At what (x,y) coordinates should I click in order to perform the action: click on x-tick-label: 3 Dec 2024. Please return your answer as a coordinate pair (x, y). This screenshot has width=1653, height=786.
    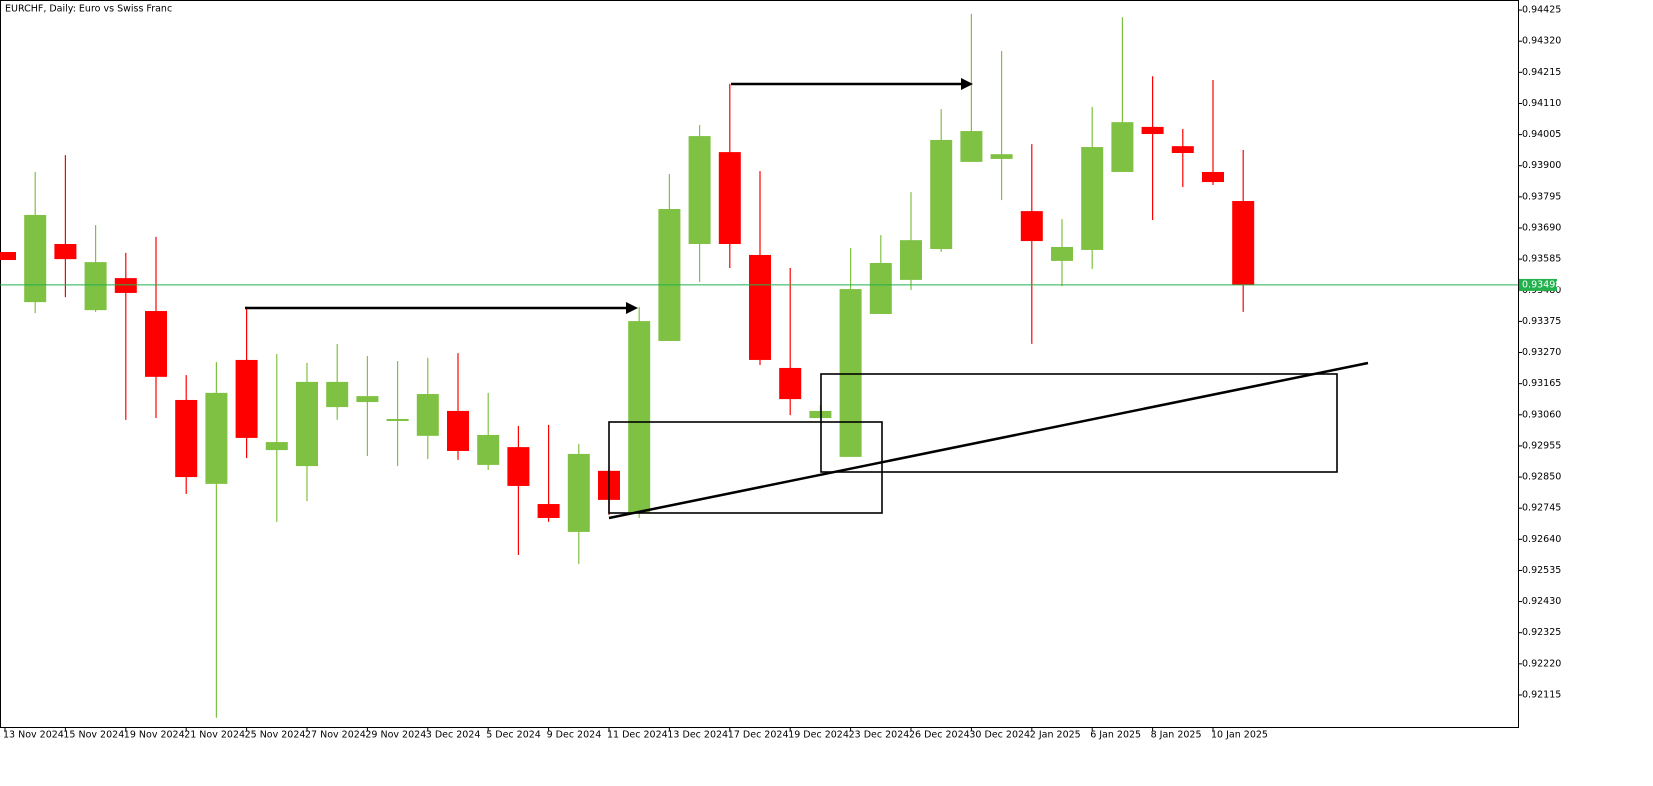
    Looking at the image, I should click on (453, 735).